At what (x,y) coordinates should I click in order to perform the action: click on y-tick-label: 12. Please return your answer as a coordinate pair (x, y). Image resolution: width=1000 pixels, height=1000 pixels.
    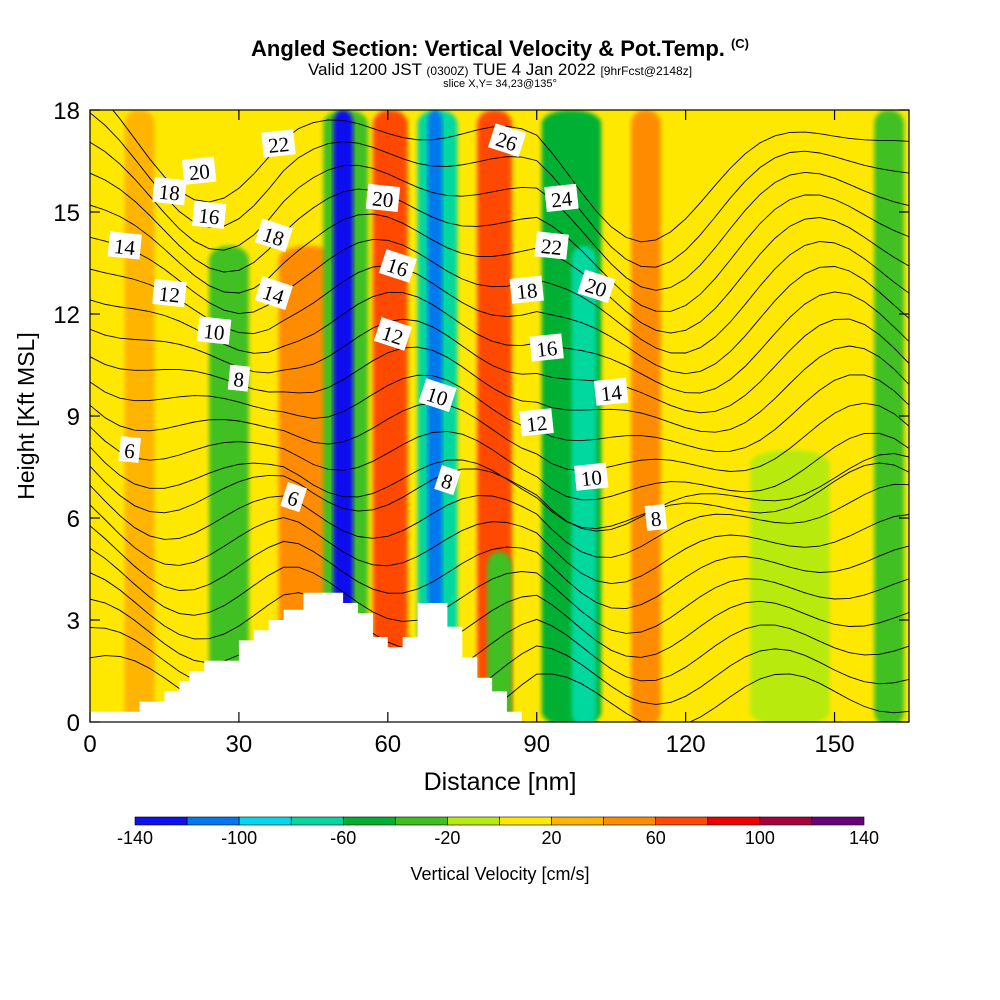
    Looking at the image, I should click on (66, 315).